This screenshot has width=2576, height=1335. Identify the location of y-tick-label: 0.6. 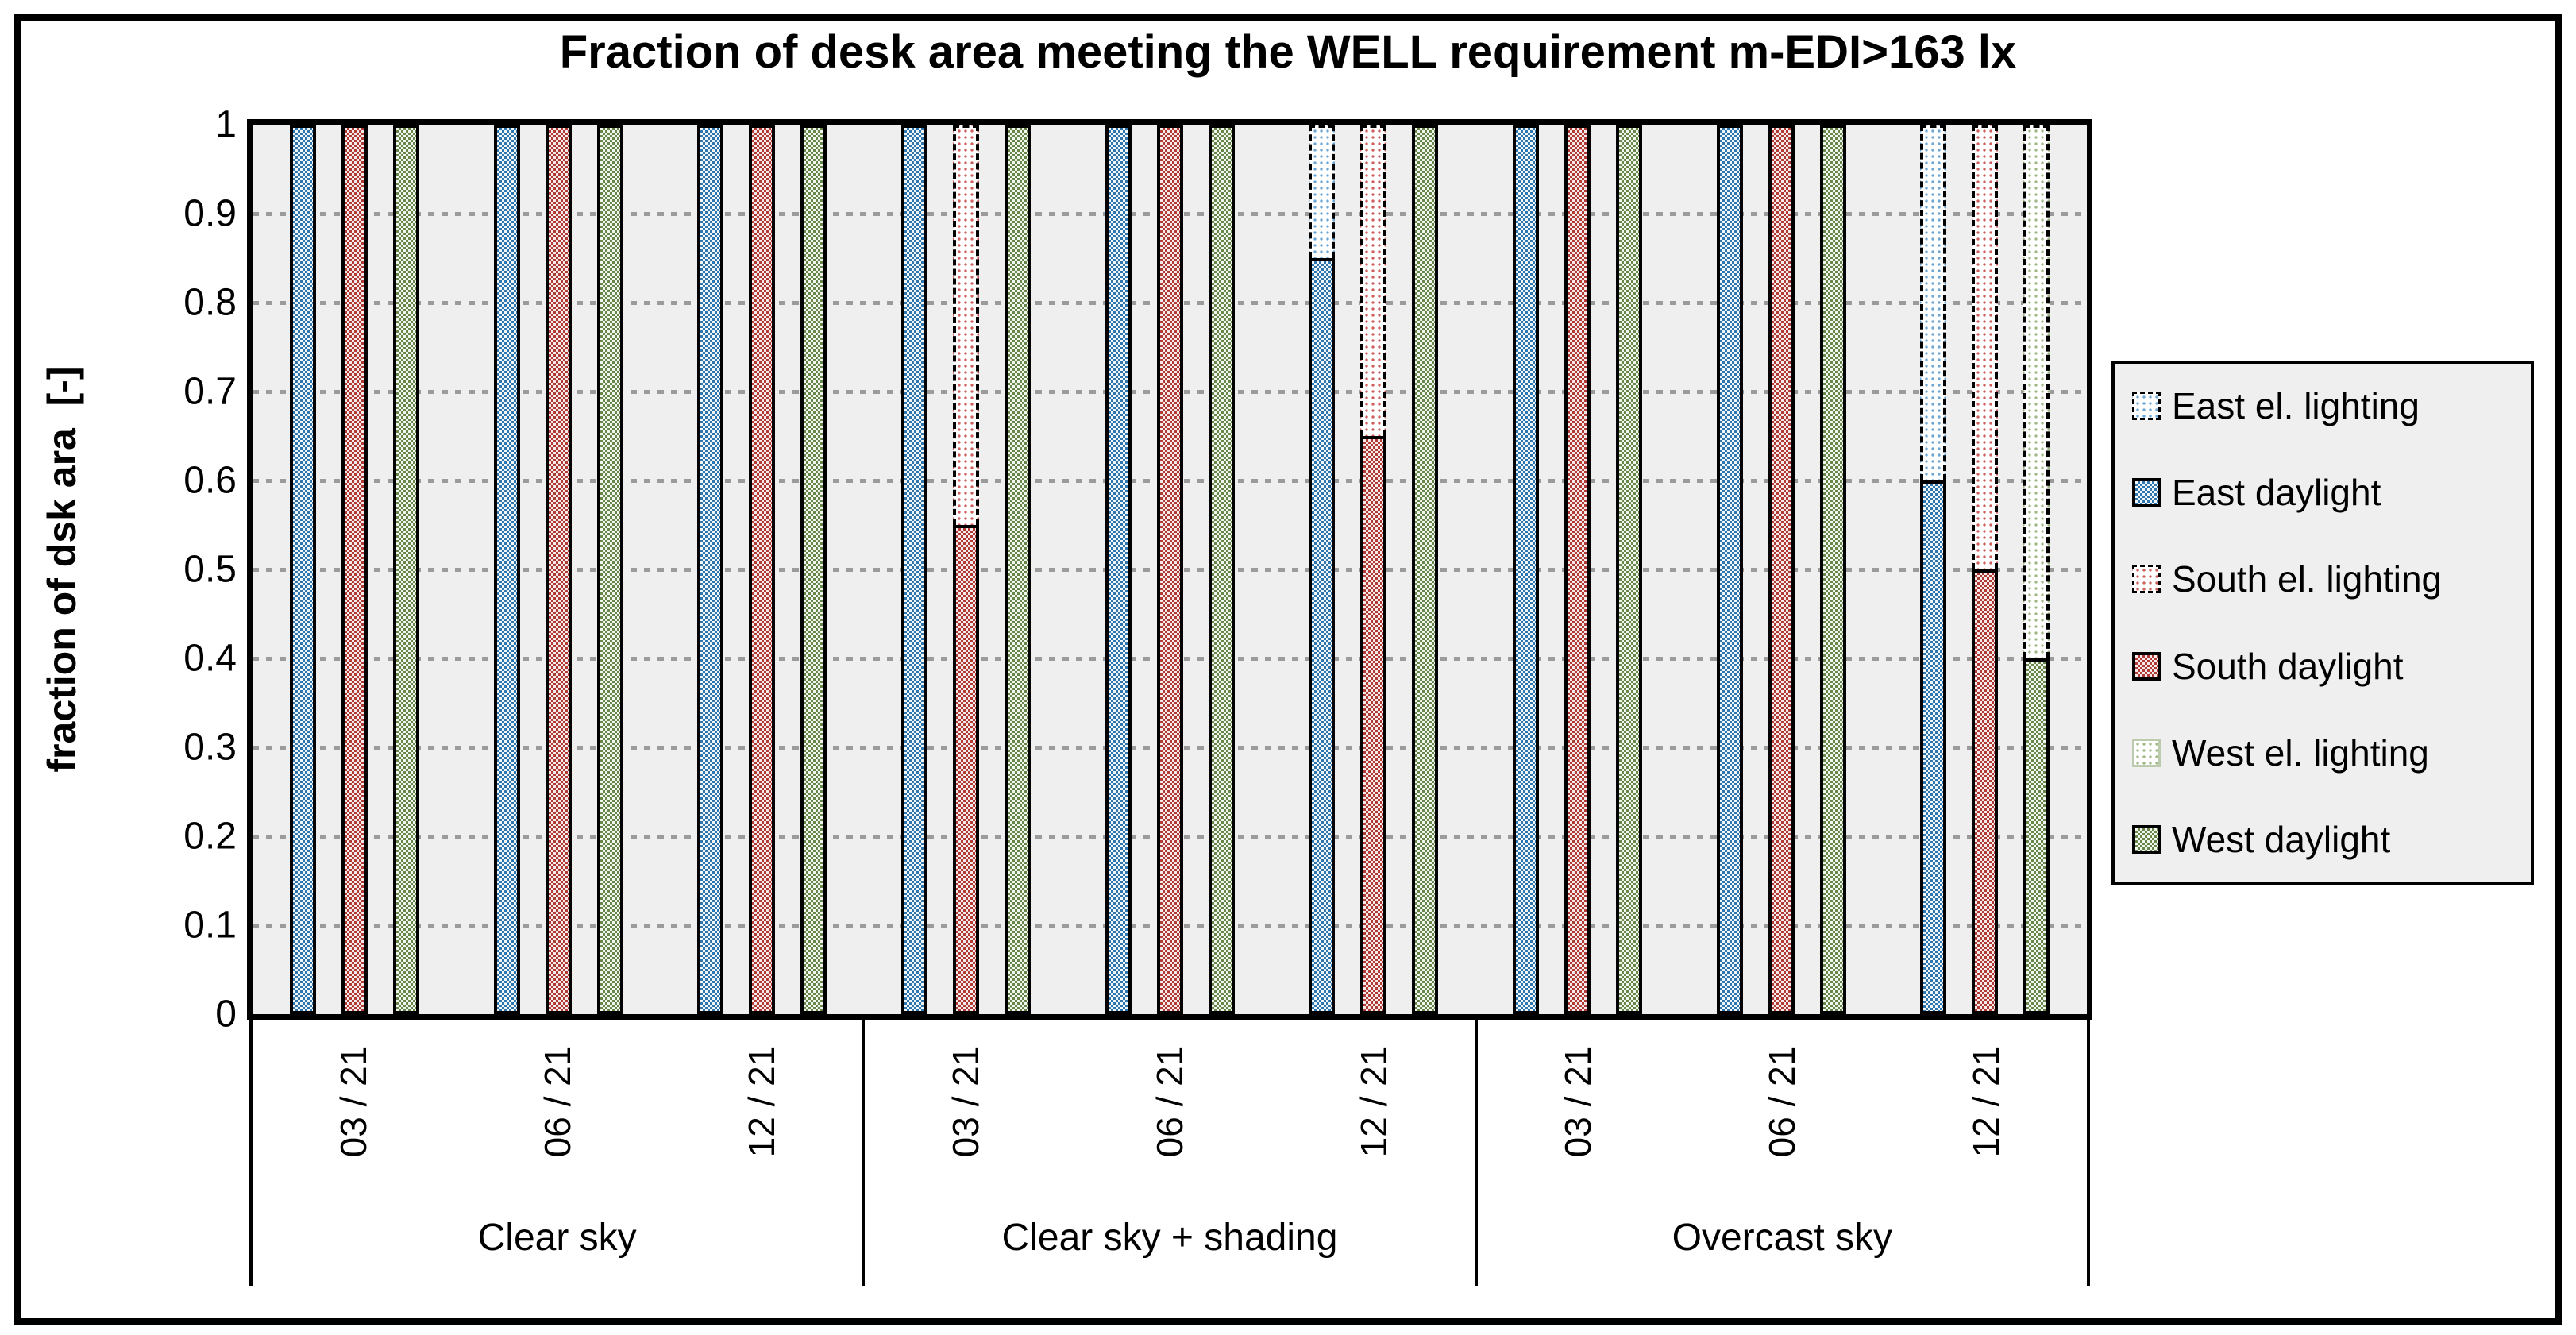
(210, 480).